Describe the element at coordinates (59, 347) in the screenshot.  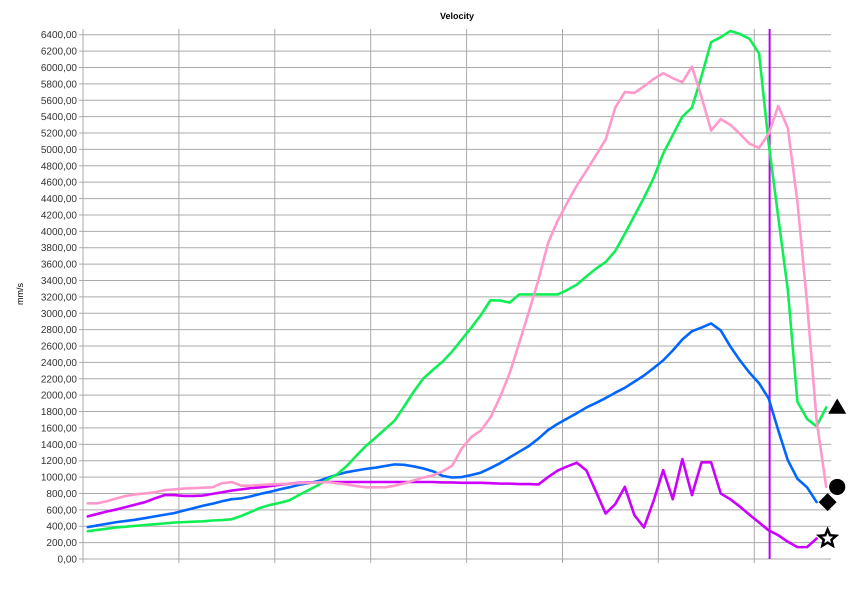
I see `y-tick-label: 2600,00` at that location.